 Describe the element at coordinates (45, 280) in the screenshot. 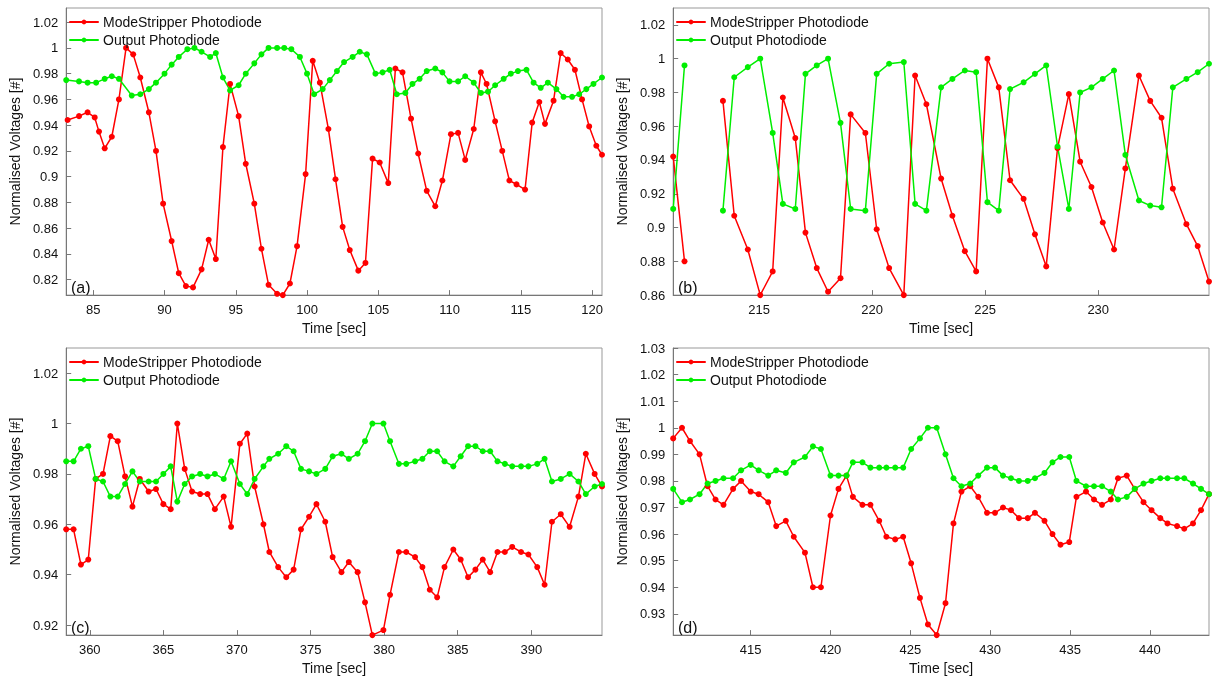

I see `y-tick-label: 0.82` at that location.